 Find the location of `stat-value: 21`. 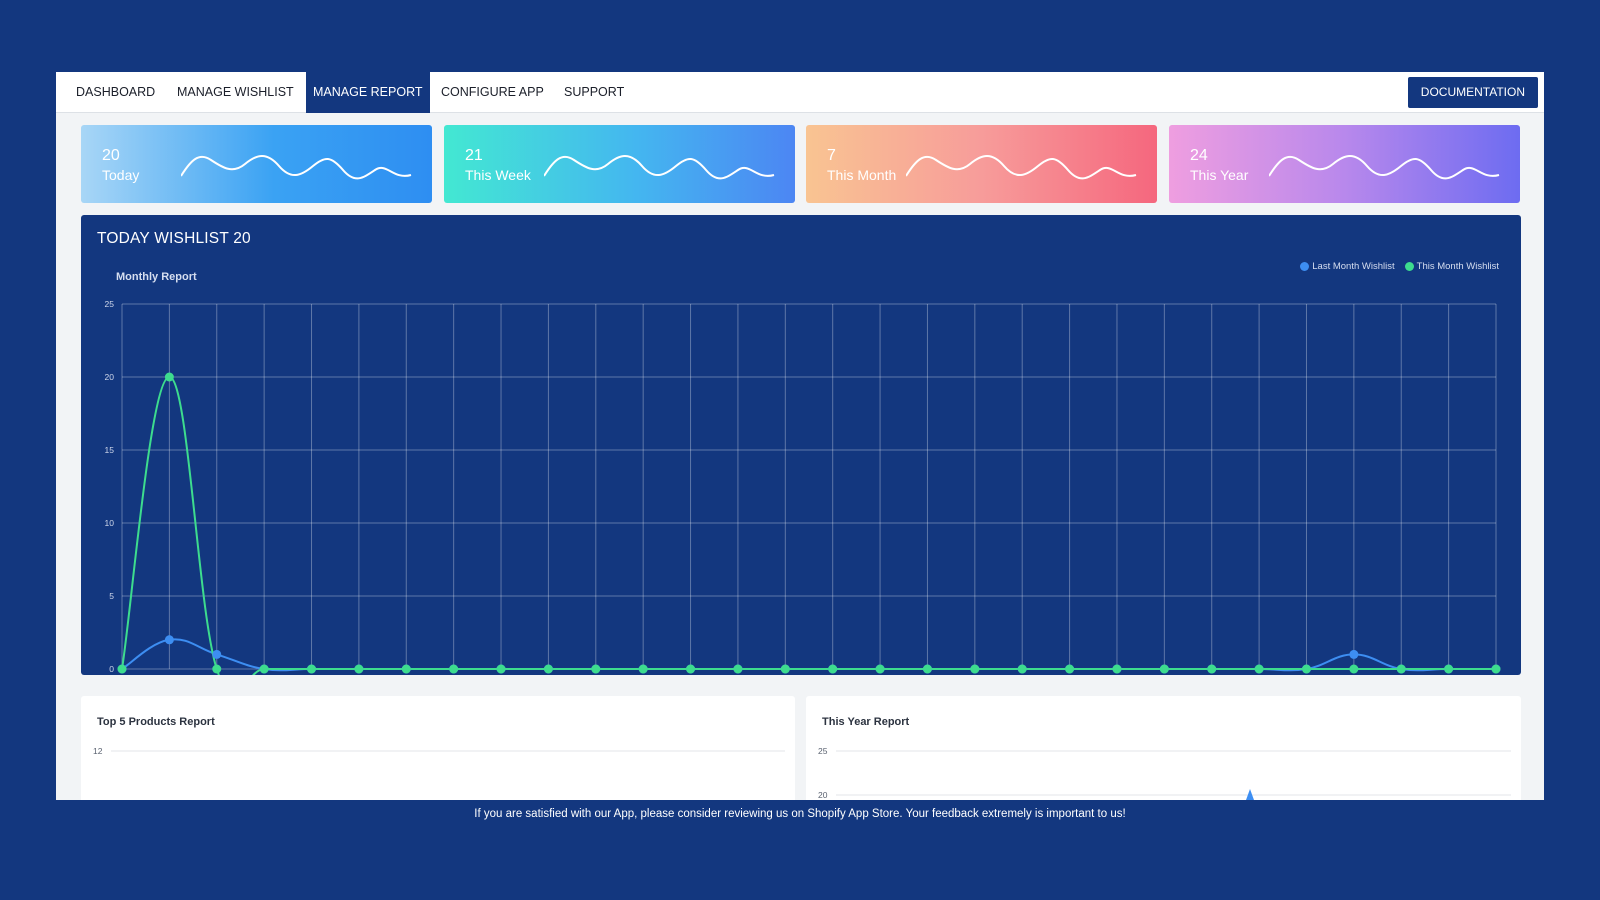

stat-value: 21 is located at coordinates (474, 155).